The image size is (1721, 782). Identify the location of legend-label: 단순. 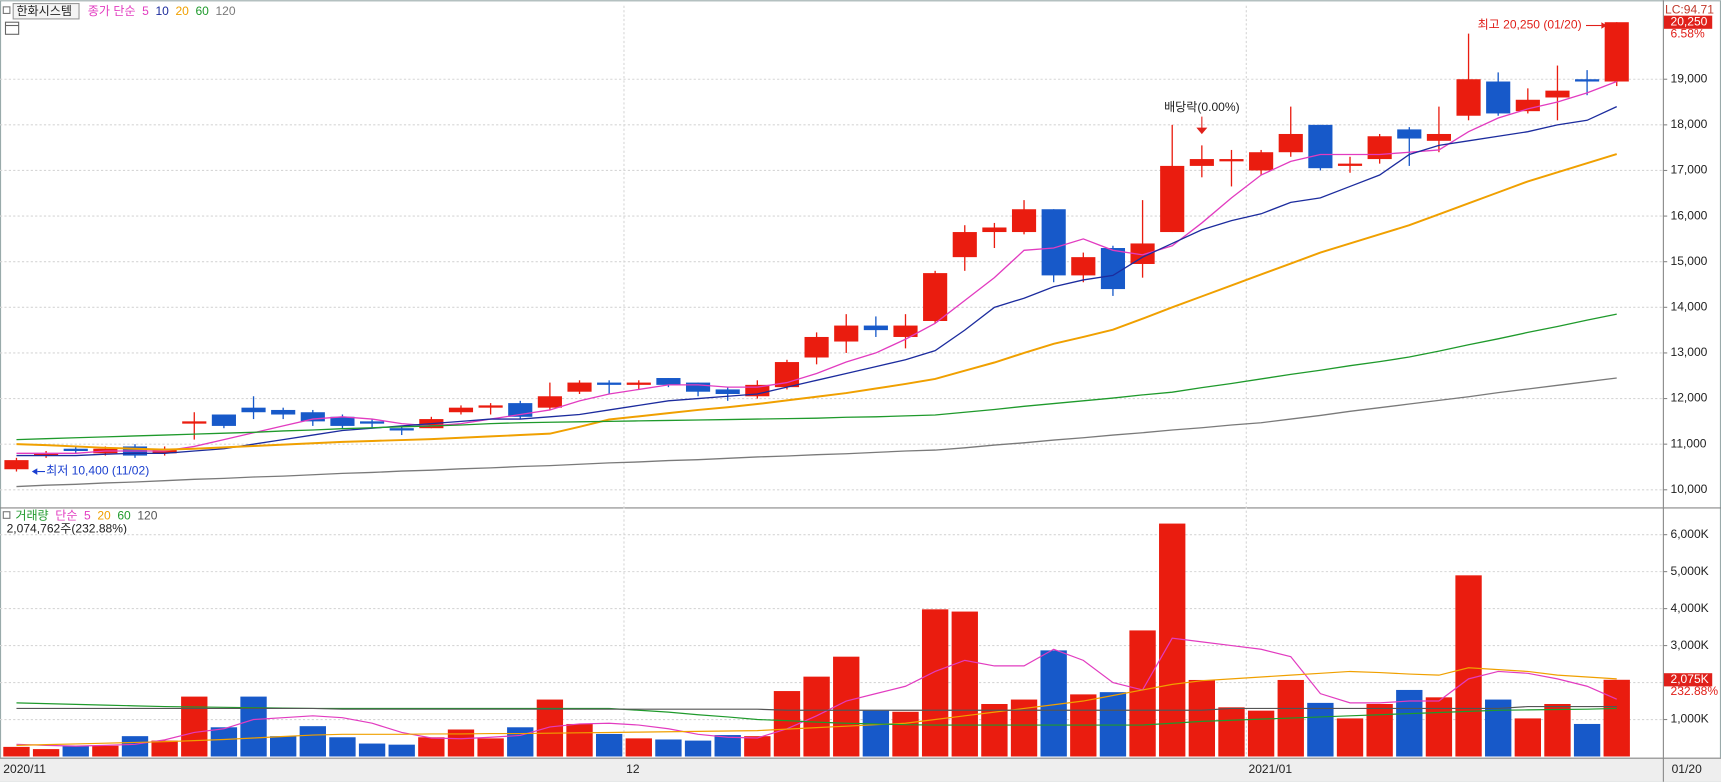
(66, 515).